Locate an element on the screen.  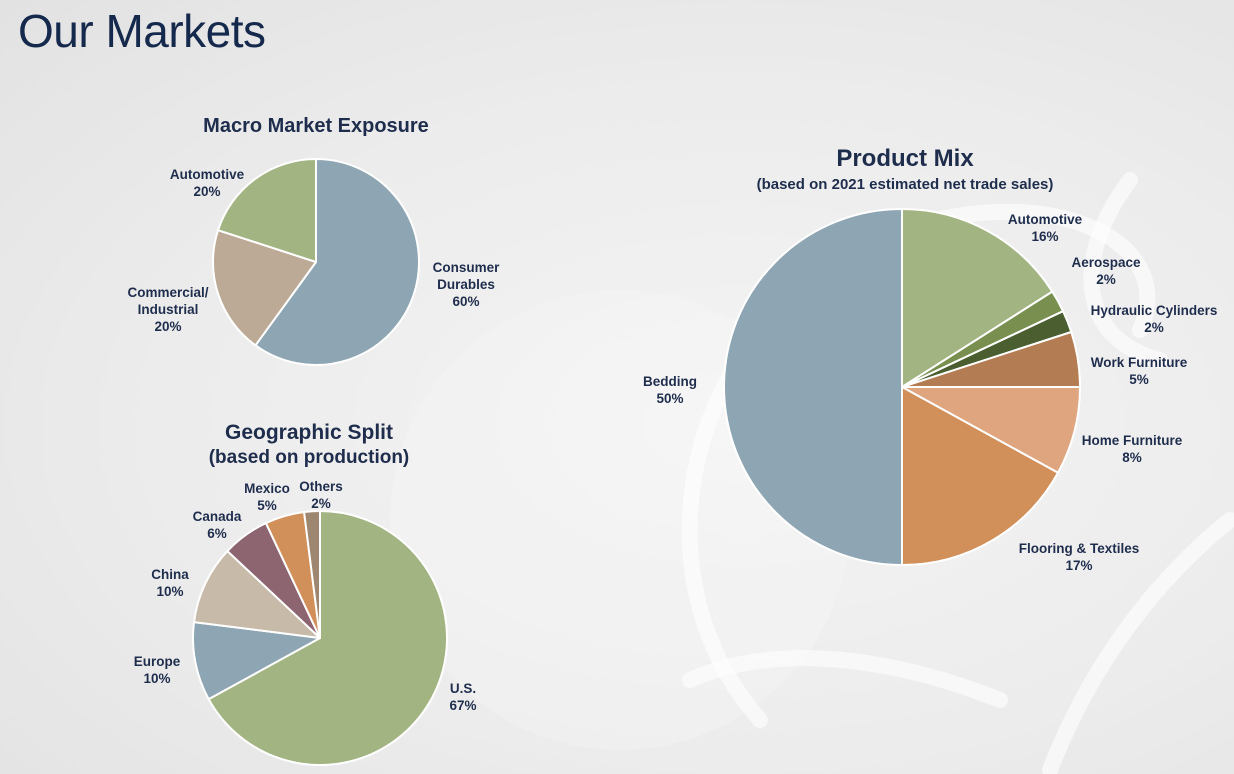
chart-subtitle: (based on production) is located at coordinates (309, 457).